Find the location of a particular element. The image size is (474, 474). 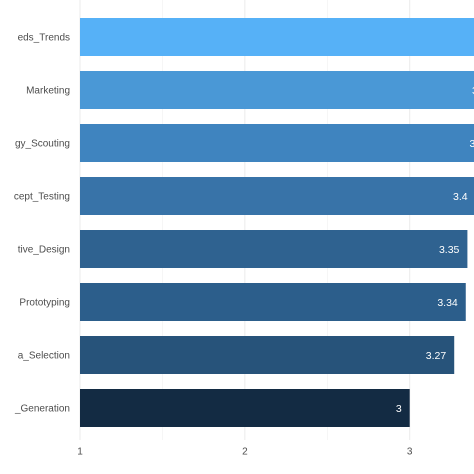

y-tick-label: tive_Design is located at coordinates (44, 250).